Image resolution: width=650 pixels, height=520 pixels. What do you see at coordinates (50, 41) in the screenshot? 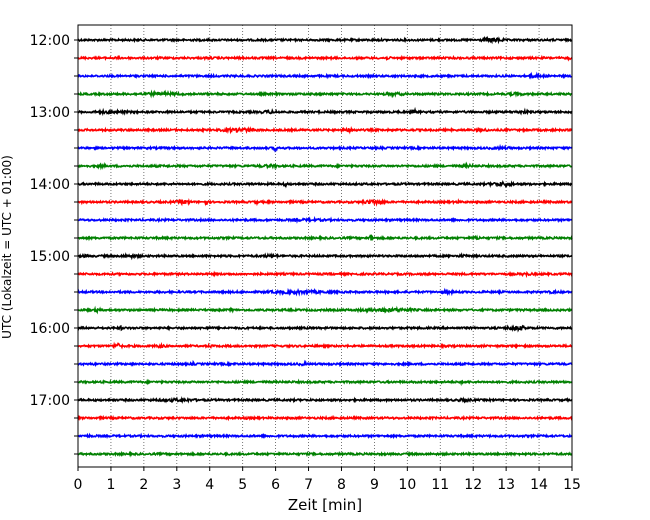
I see `y-tick-label: 12:00` at bounding box center [50, 41].